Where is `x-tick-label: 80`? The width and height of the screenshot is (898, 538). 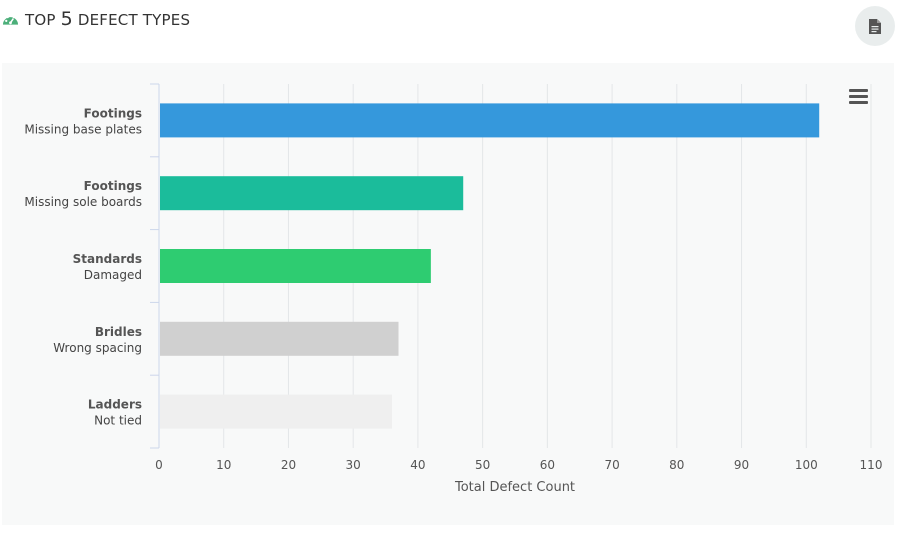 x-tick-label: 80 is located at coordinates (676, 465).